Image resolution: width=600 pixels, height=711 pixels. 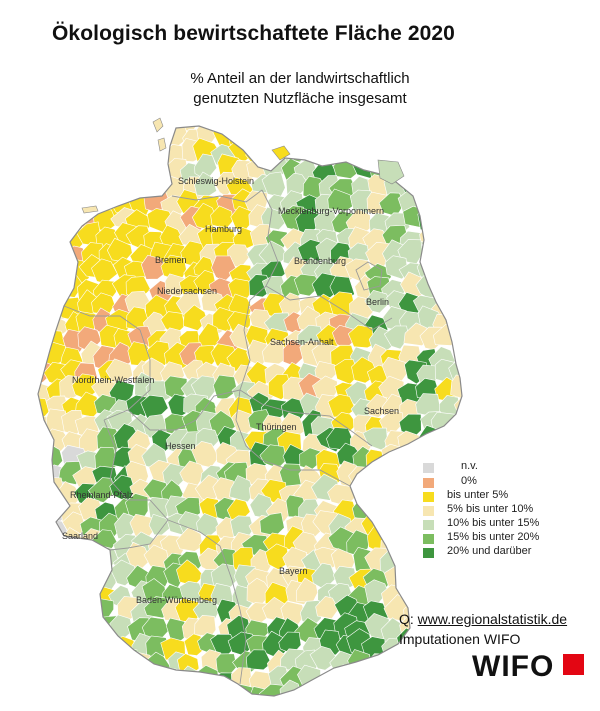 What do you see at coordinates (302, 342) in the screenshot?
I see `region-label-sachsen-anhalt: Sachsen-Anhalt` at bounding box center [302, 342].